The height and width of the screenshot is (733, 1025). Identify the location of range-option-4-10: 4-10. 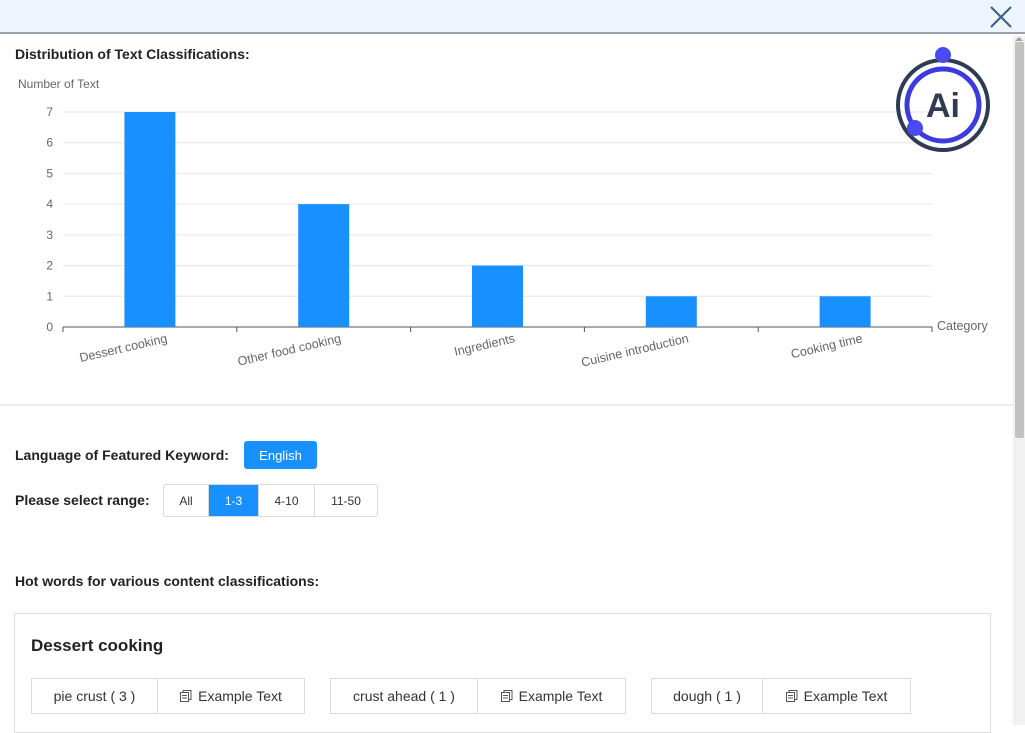
(287, 500).